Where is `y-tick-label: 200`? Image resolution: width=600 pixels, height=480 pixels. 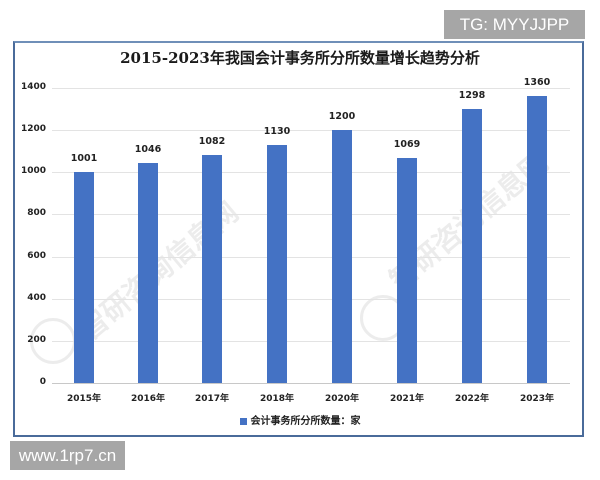 y-tick-label: 200 is located at coordinates (36, 339).